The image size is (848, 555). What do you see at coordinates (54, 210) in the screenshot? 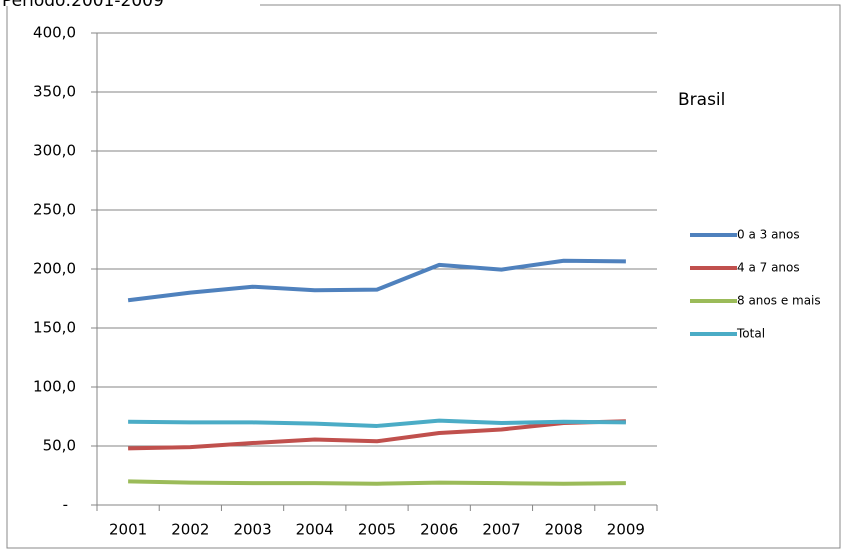
I see `y-tick-label: 250,0` at bounding box center [54, 210].